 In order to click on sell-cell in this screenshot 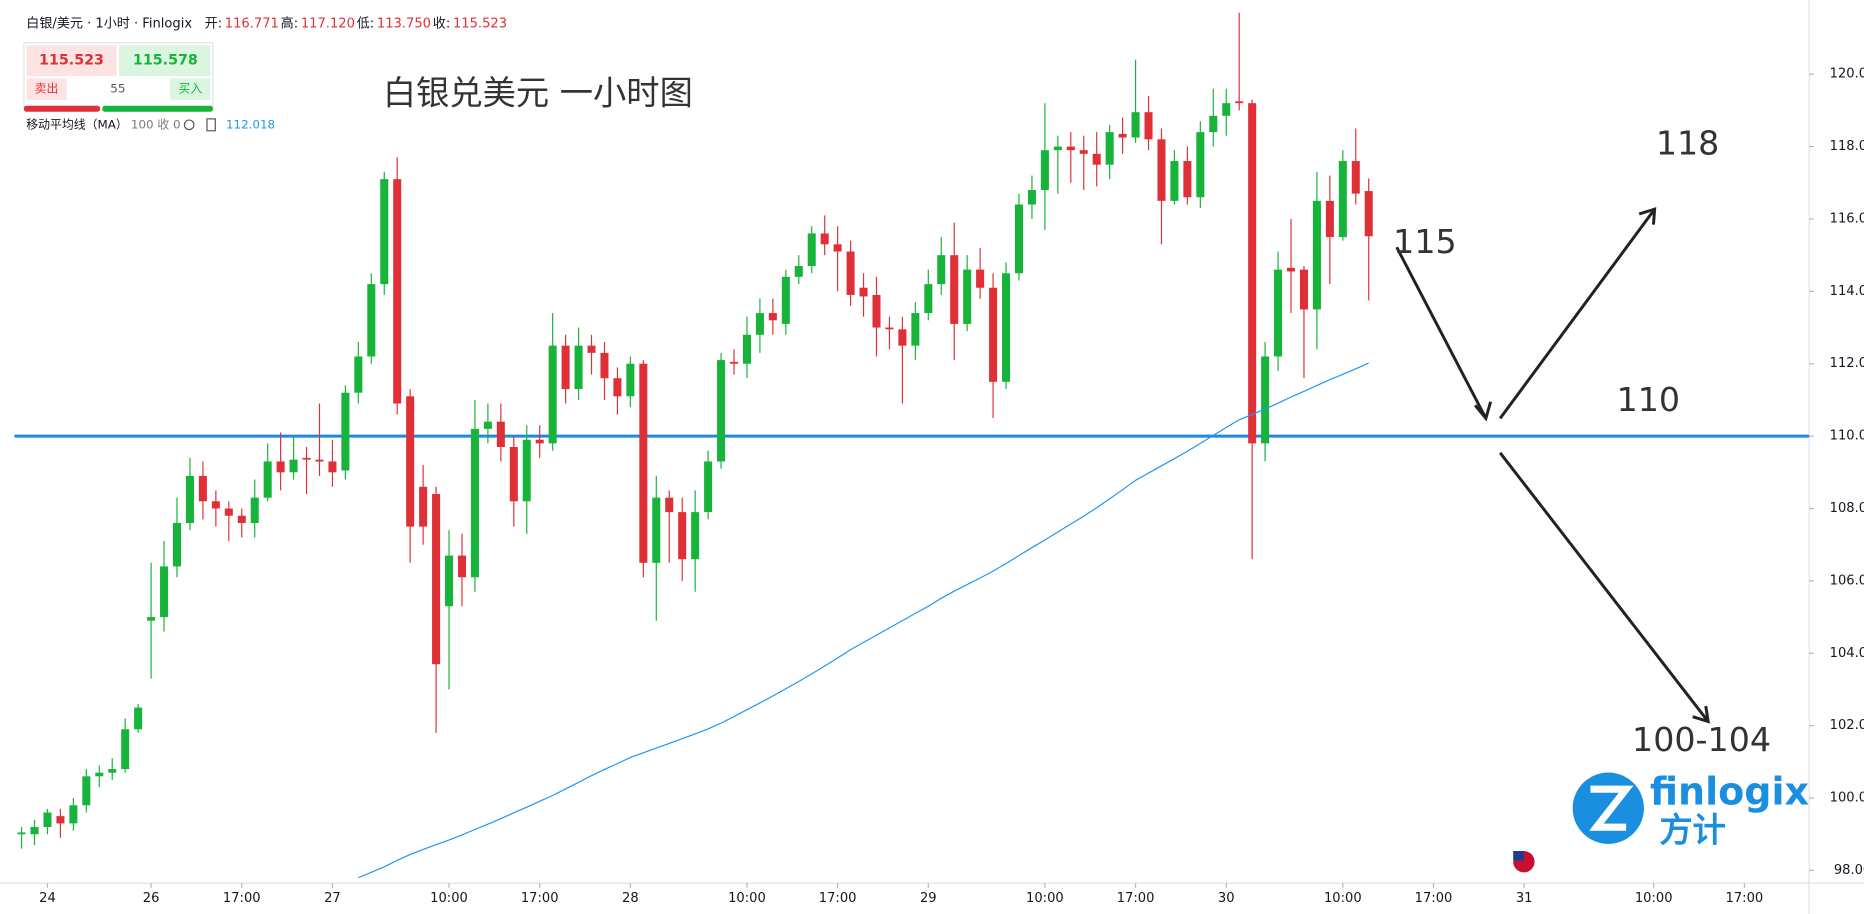, I will do `click(71, 61)`.